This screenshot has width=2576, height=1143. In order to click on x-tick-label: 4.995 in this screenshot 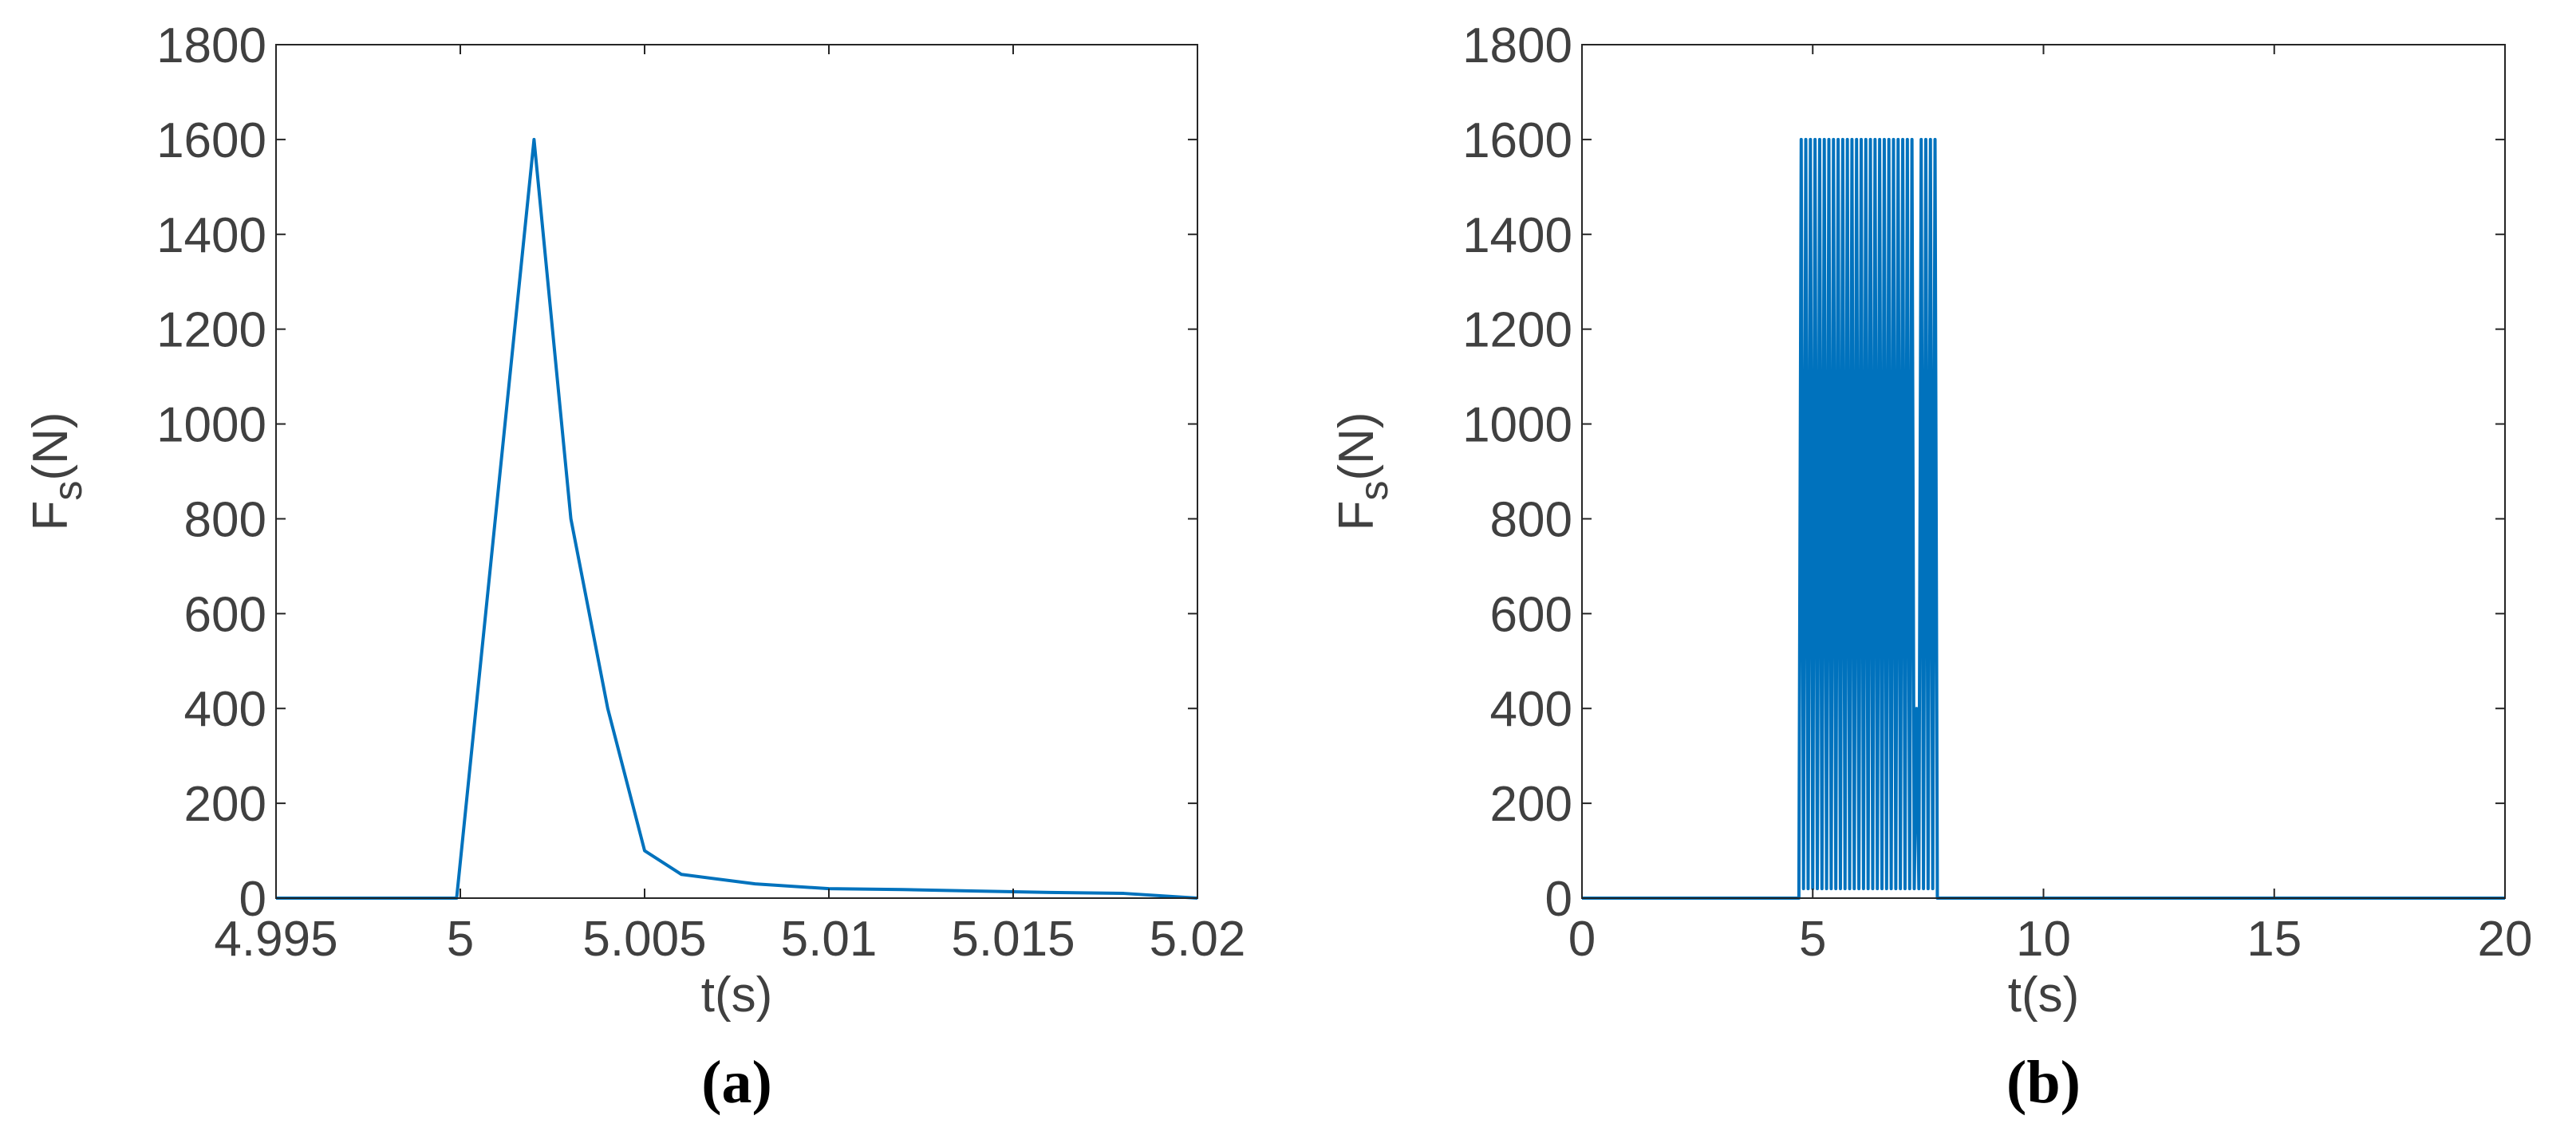, I will do `click(276, 940)`.